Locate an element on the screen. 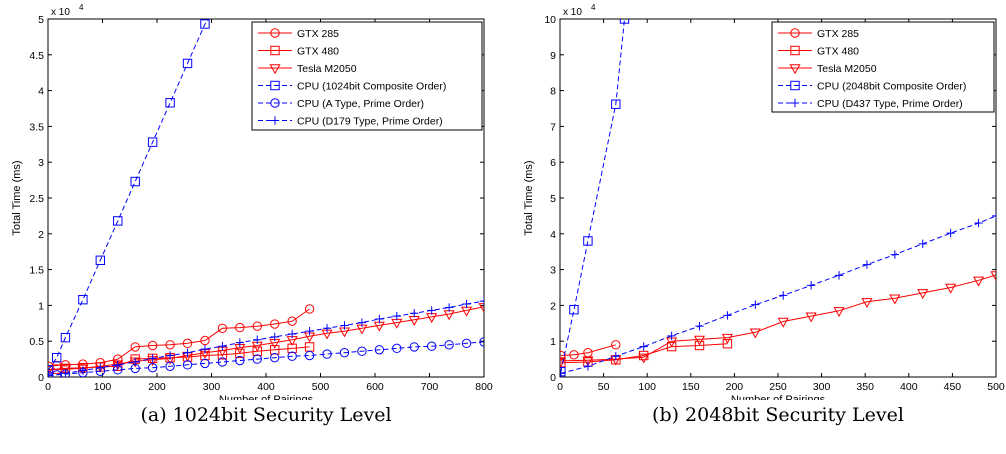 The height and width of the screenshot is (454, 1006). legend-label-cpu-2048bit-composite-order: CPU (2048bit Composite Order) is located at coordinates (891, 87).